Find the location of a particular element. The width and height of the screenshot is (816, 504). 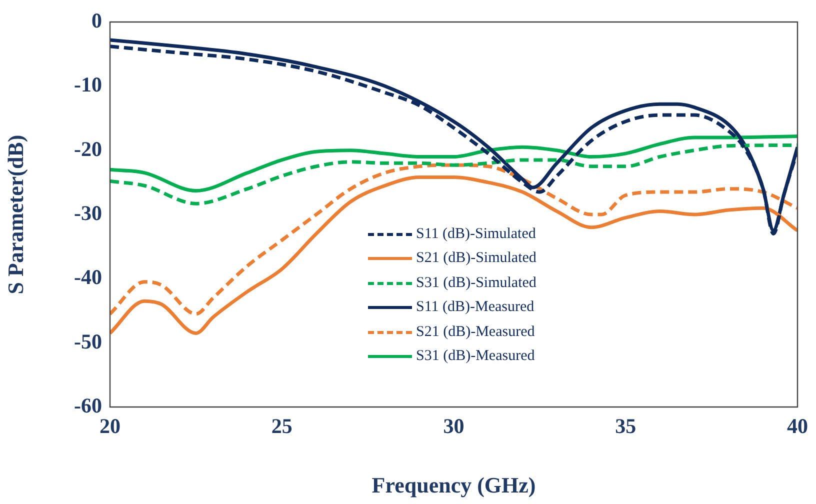

x-tick-label: 25 is located at coordinates (281, 426).